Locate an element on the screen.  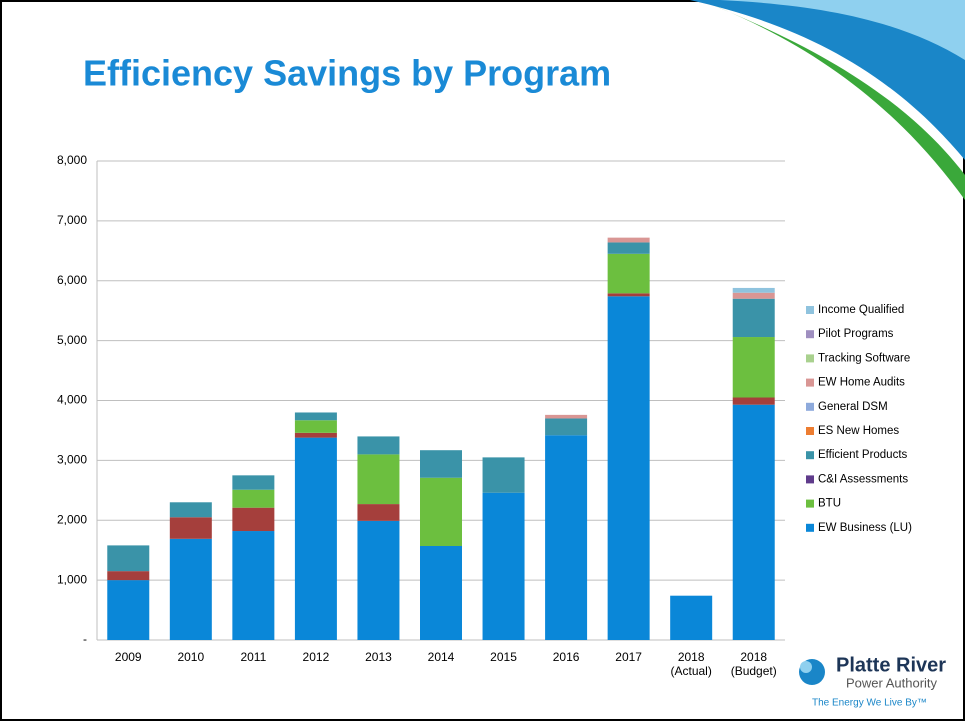
x-tick-label: 2016 is located at coordinates (566, 657).